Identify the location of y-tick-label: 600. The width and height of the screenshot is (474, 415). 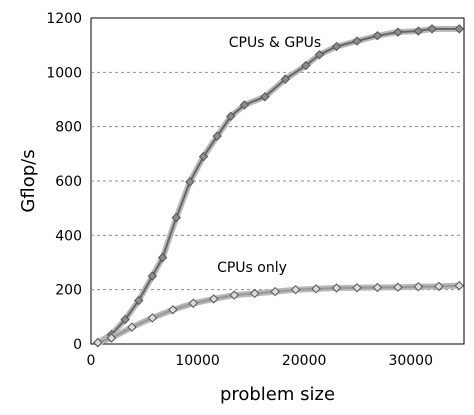
(68, 182).